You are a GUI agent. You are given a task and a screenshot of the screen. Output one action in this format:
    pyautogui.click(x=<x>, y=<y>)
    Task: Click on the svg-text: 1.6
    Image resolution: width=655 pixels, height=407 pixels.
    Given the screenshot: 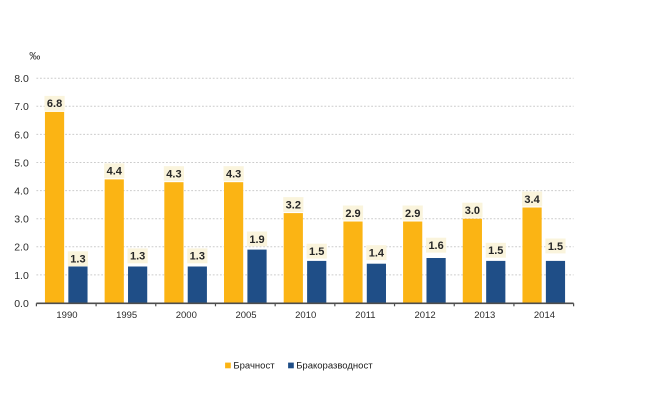 What is the action you would take?
    pyautogui.click(x=435, y=246)
    